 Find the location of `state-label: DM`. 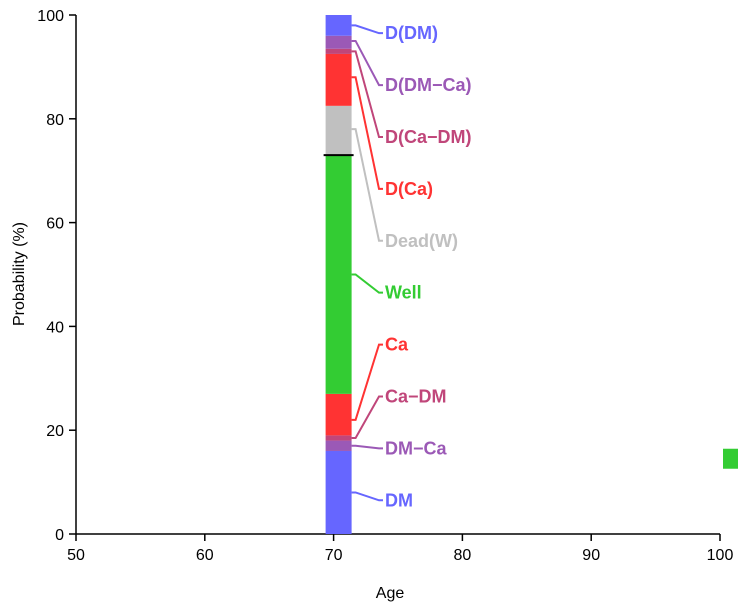

state-label: DM is located at coordinates (399, 500).